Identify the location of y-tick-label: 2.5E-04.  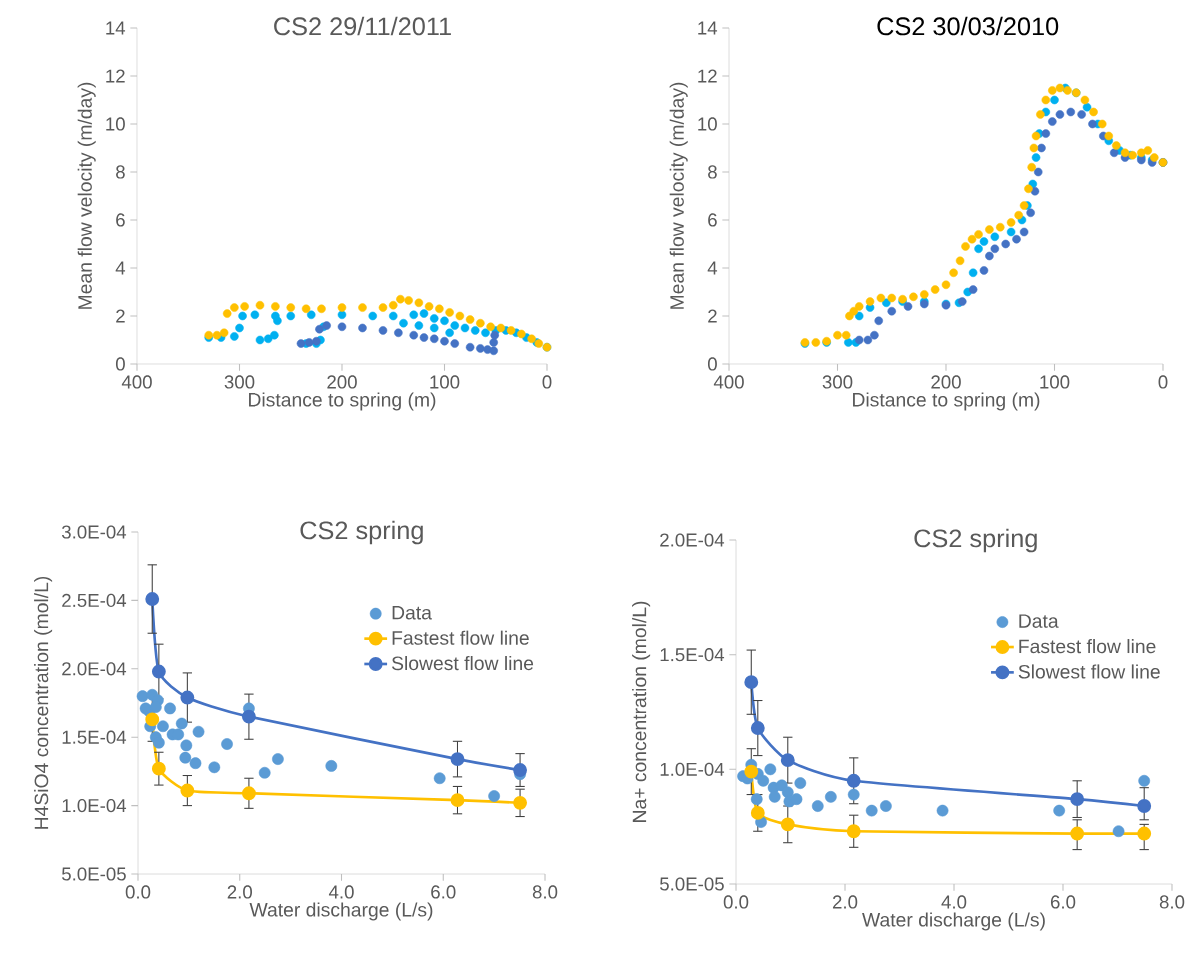
(94, 600).